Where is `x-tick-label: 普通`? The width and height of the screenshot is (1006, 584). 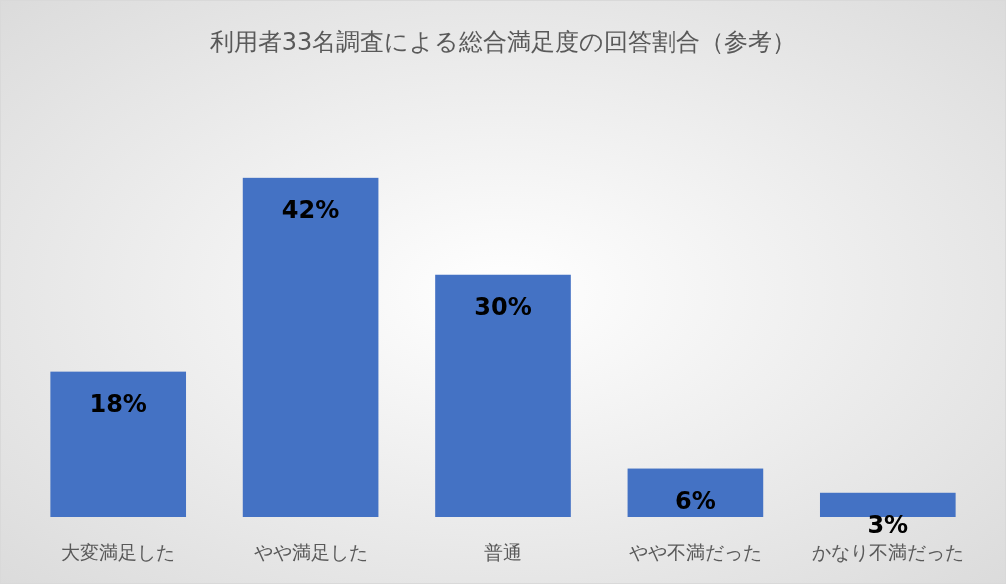
x-tick-label: 普通 is located at coordinates (503, 552).